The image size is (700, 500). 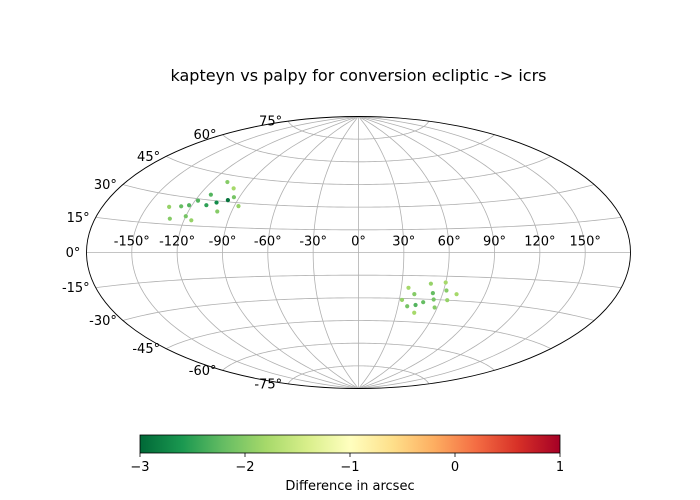 I want to click on latitude-tick-label: 0°, so click(x=73, y=253).